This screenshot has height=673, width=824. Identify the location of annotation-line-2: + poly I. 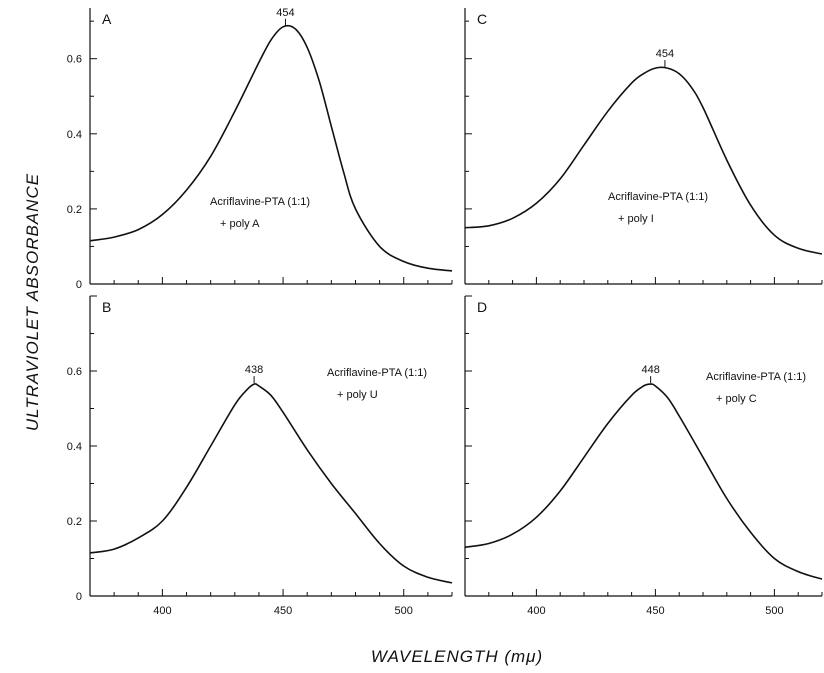
(636, 219).